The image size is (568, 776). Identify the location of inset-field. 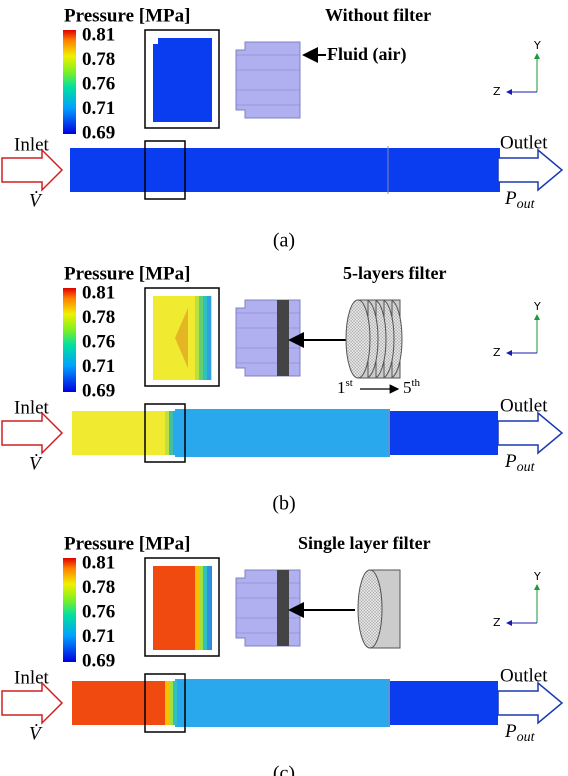
(182, 80).